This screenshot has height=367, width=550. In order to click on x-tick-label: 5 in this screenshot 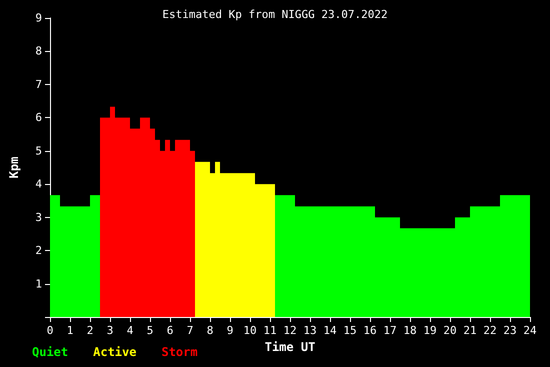, I will do `click(150, 330)`.